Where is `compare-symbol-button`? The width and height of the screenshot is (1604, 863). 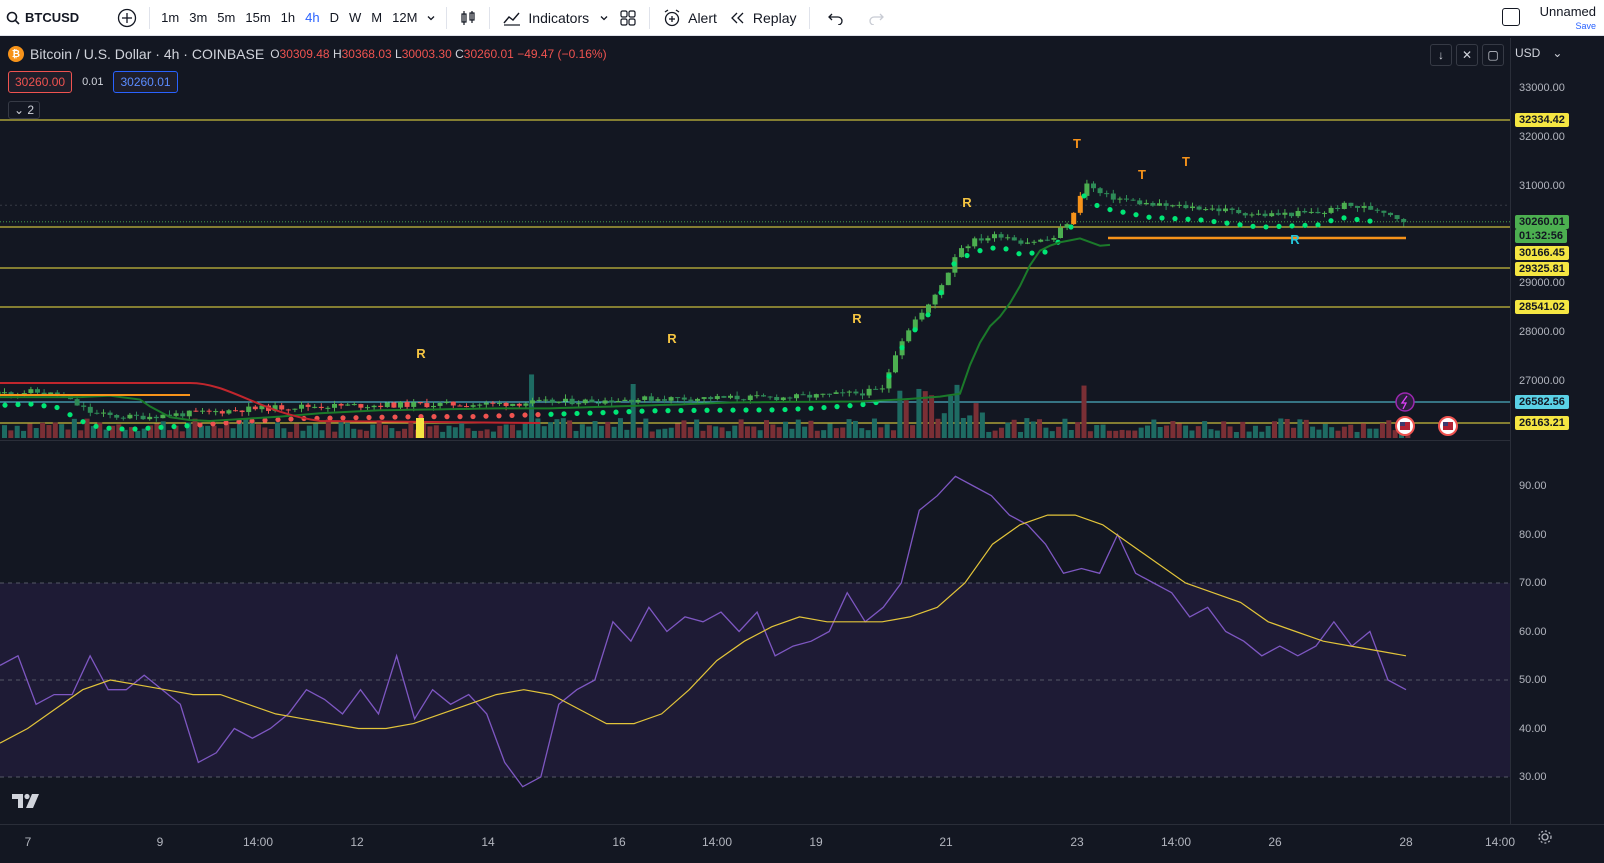 compare-symbol-button is located at coordinates (127, 18).